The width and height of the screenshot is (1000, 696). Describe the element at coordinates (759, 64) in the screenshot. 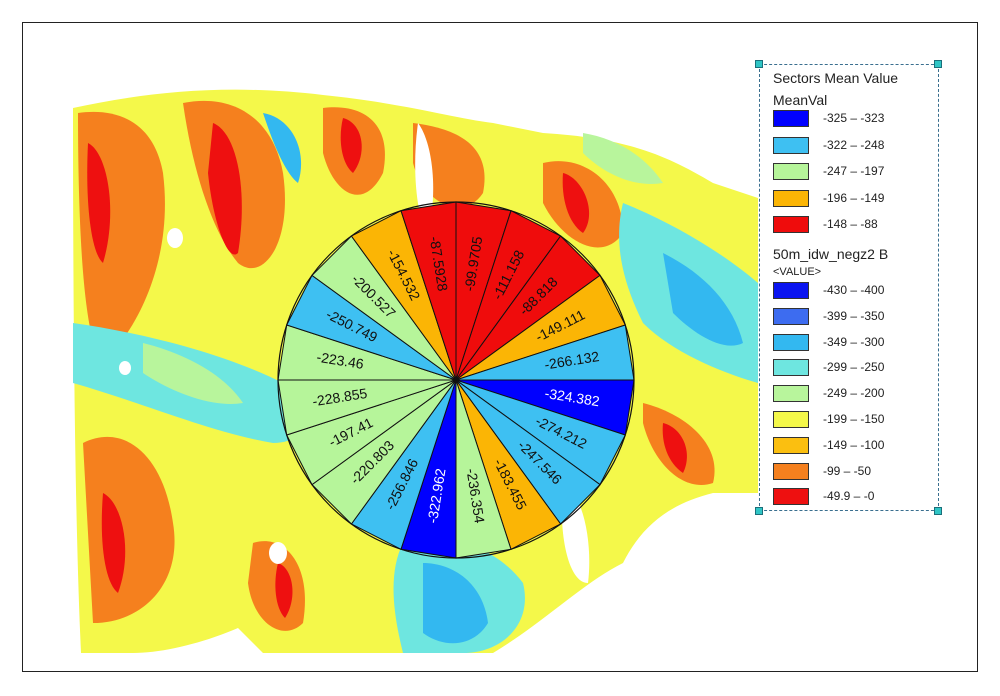

I see `selection-handle-top-left` at that location.